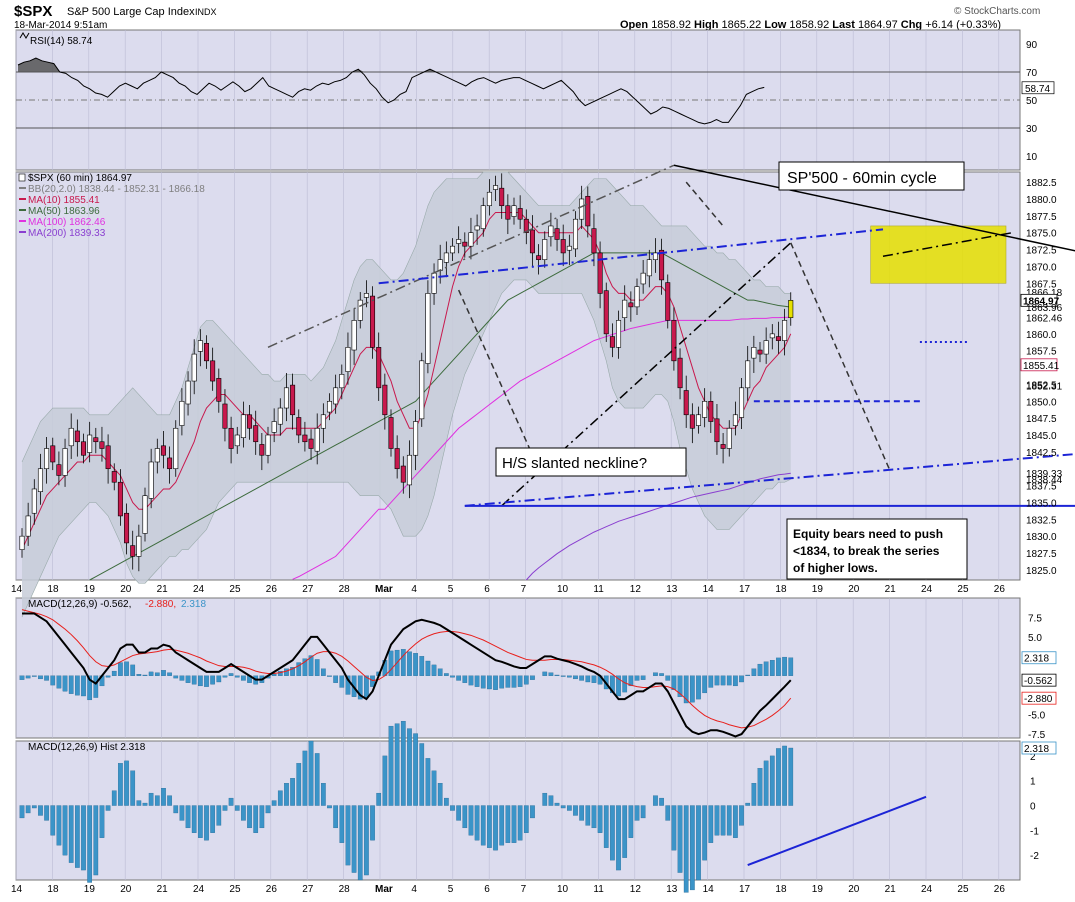 Image resolution: width=1075 pixels, height=902 pixels. I want to click on price-tick-label: 1842.5, so click(1041, 453).